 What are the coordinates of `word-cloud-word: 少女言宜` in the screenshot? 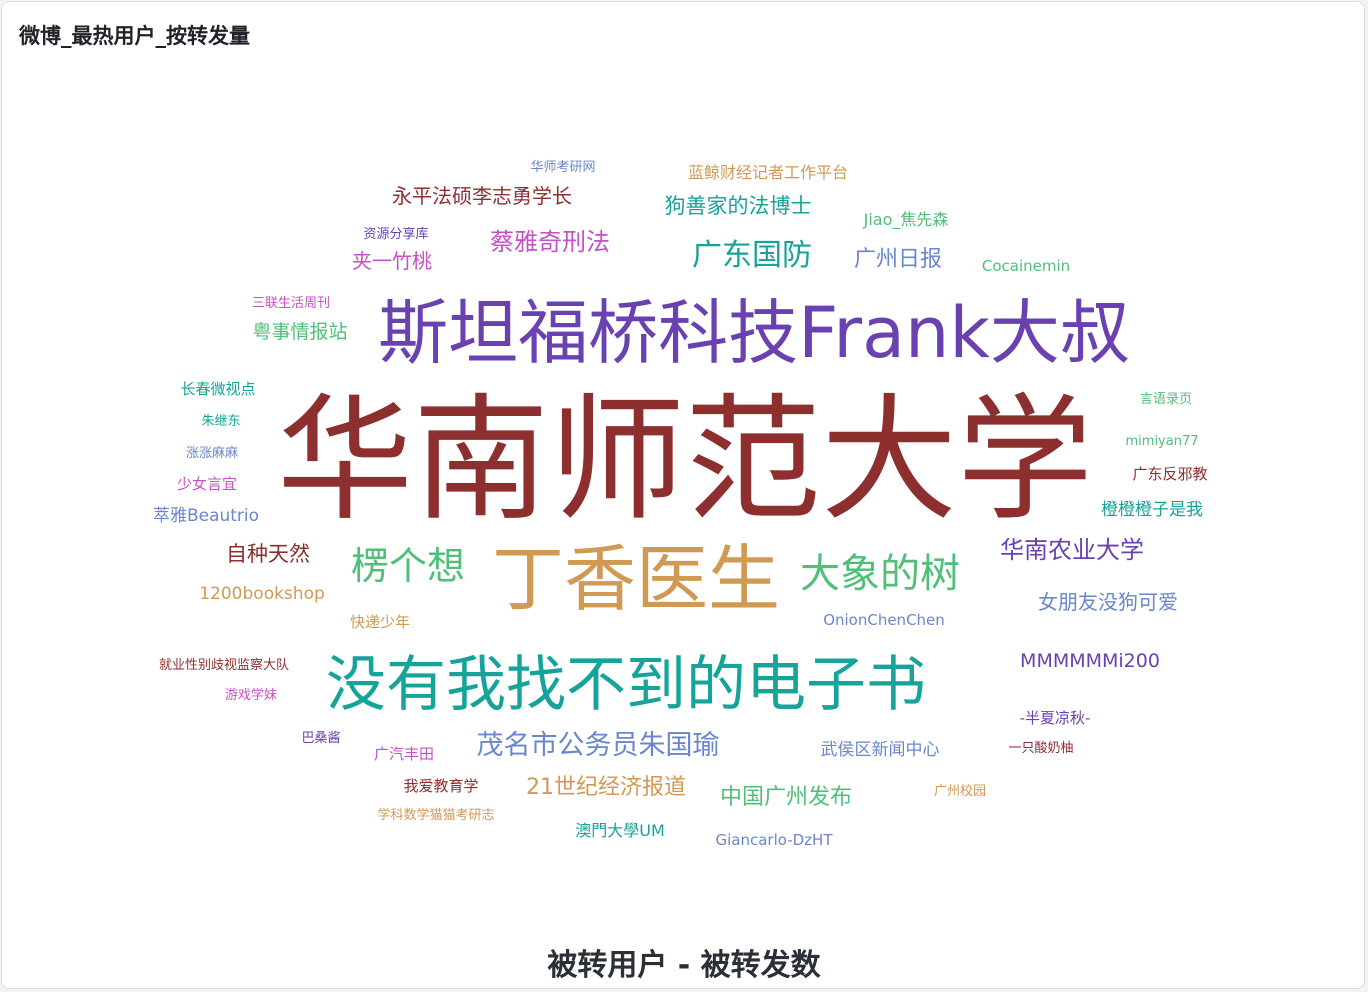 It's located at (207, 484).